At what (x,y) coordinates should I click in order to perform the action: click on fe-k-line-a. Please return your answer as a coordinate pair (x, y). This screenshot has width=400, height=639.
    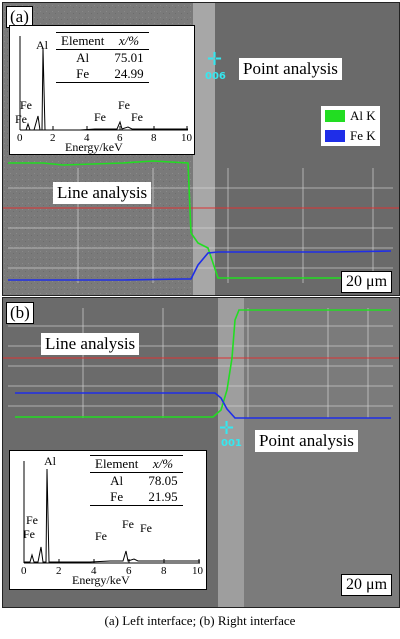
    Looking at the image, I should click on (200, 265).